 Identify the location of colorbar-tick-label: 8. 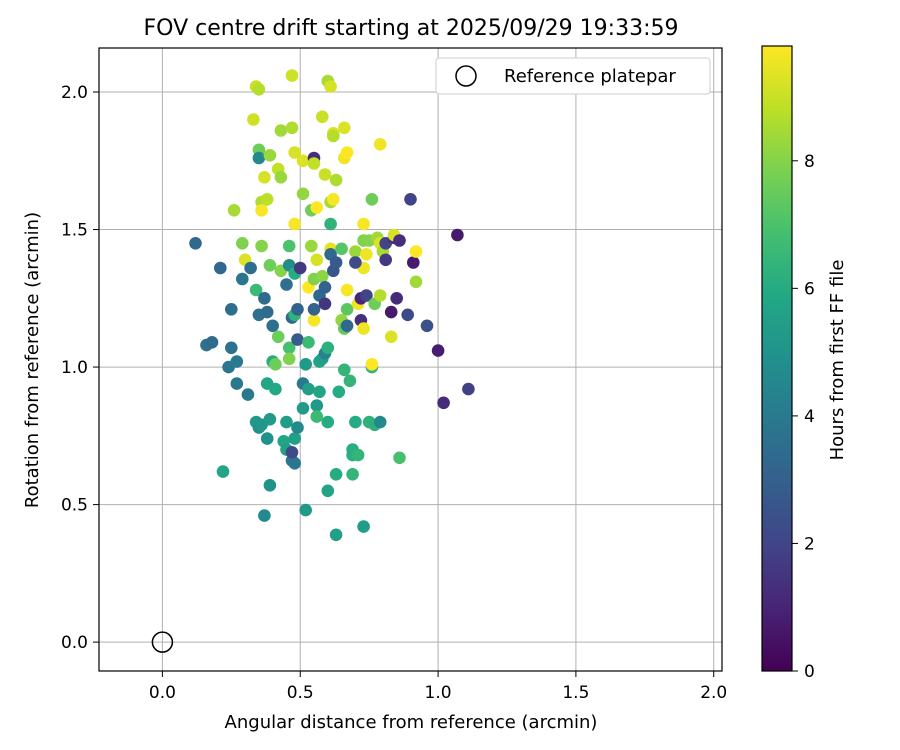
(809, 162).